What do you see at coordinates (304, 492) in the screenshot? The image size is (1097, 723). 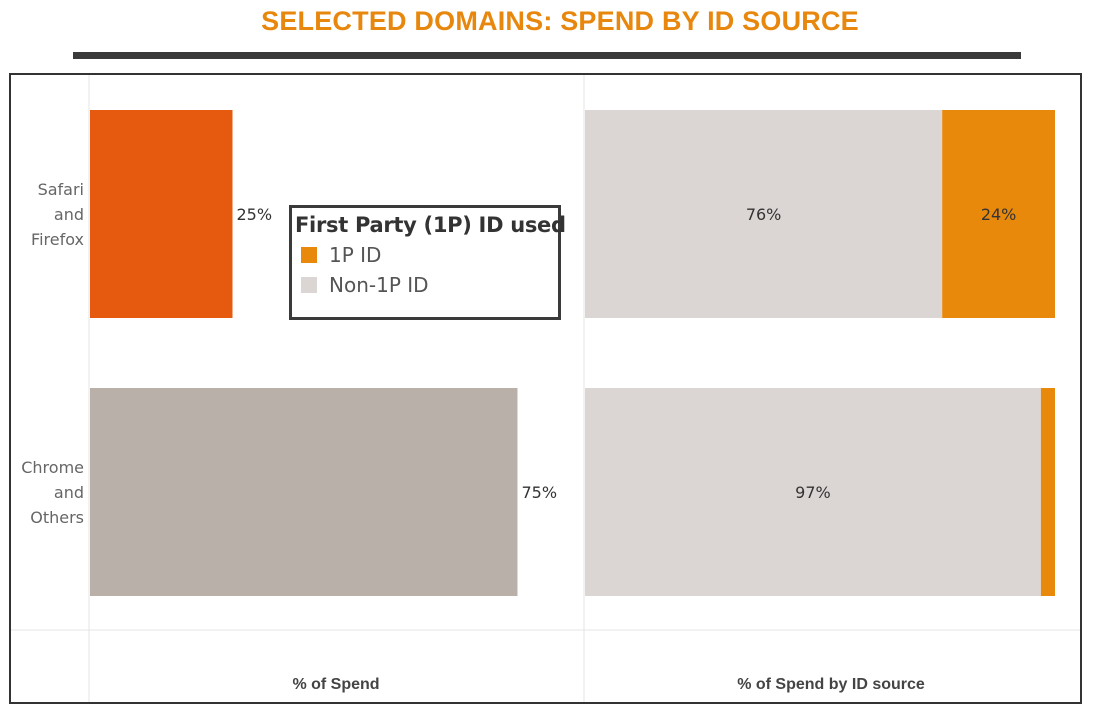 I see `bar-spend-chrome-and-others` at bounding box center [304, 492].